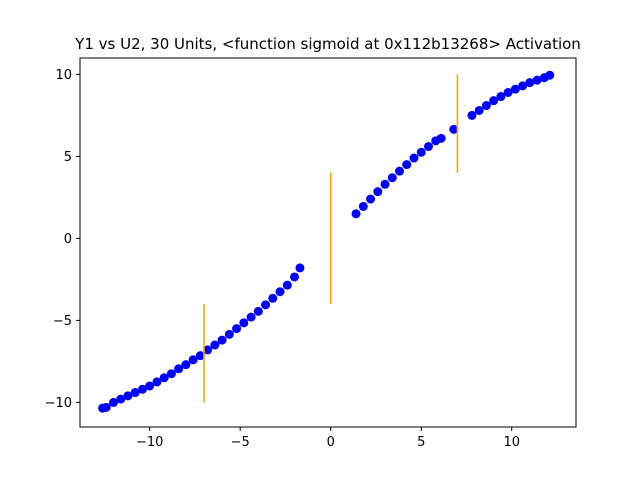  What do you see at coordinates (421, 442) in the screenshot?
I see `x-tick-label: 5` at bounding box center [421, 442].